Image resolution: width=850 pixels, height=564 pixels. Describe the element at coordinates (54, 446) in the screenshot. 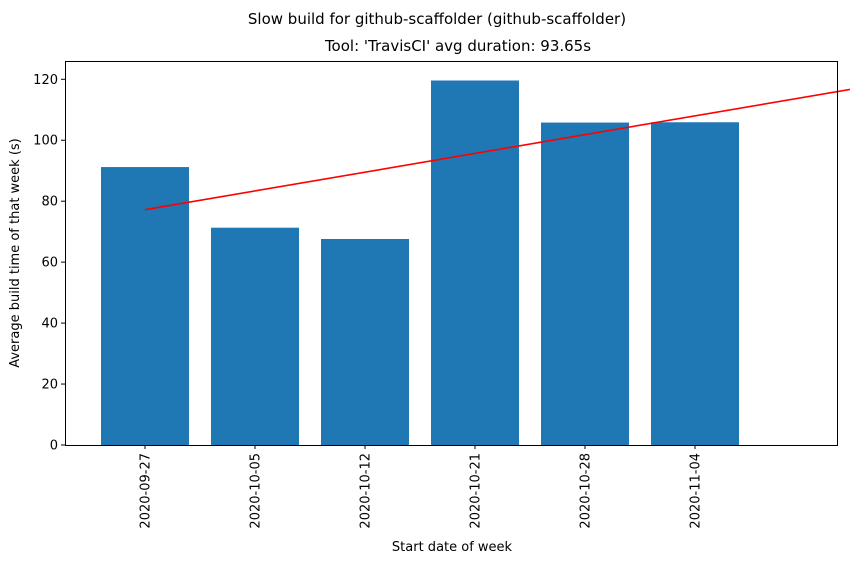

I see `y-tick-label: 0` at that location.